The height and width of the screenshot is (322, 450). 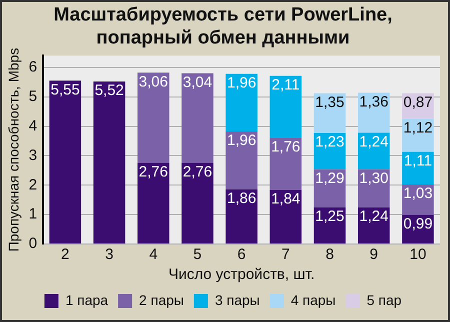 What do you see at coordinates (33, 67) in the screenshot?
I see `y-tick-label: 6` at bounding box center [33, 67].